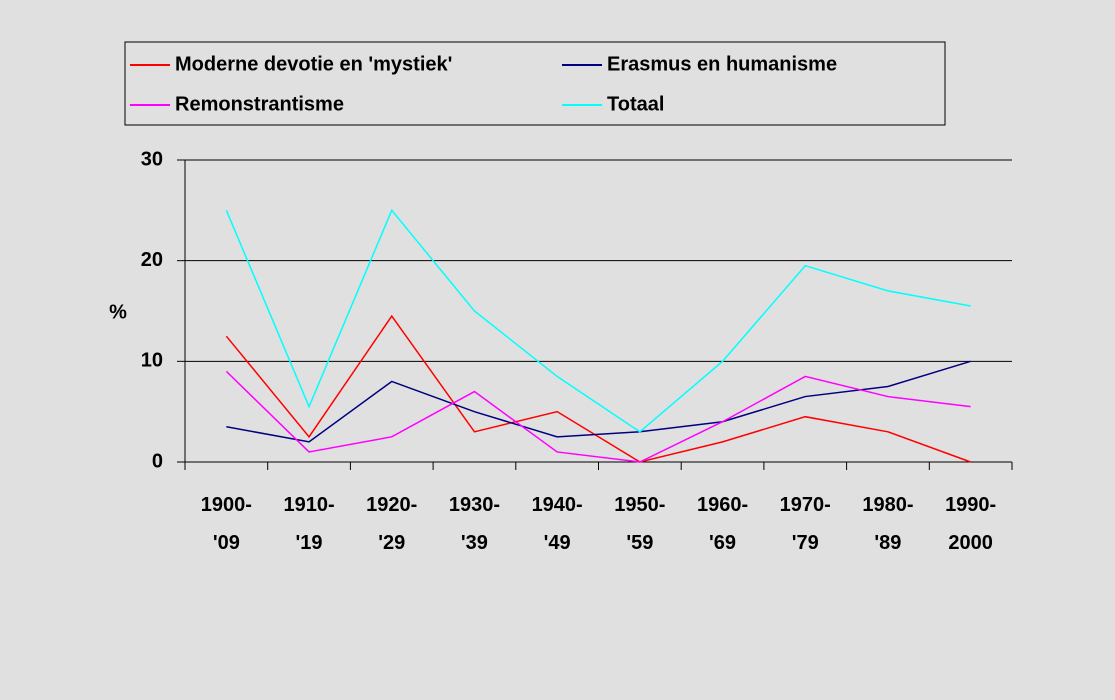 The image size is (1115, 700). I want to click on y-tick-label: 0, so click(157, 461).